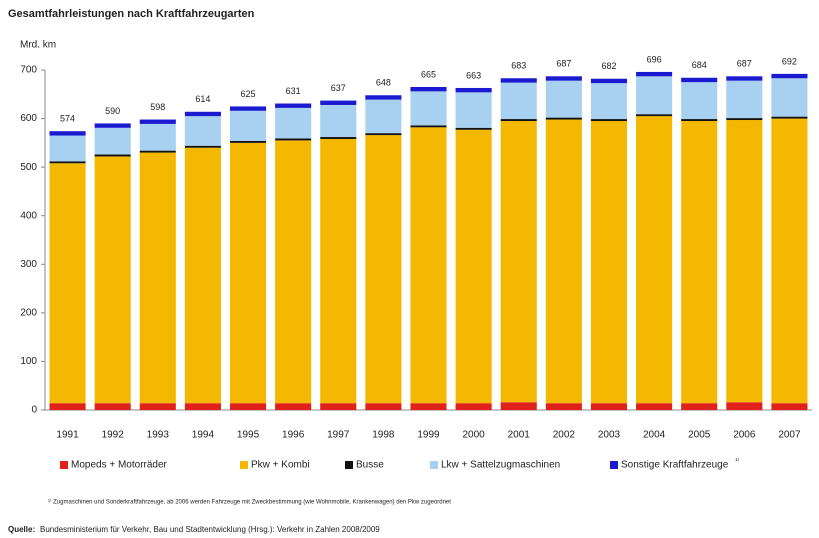 This screenshot has height=538, width=819. I want to click on legend-label: Mopeds + Motorräder, so click(119, 465).